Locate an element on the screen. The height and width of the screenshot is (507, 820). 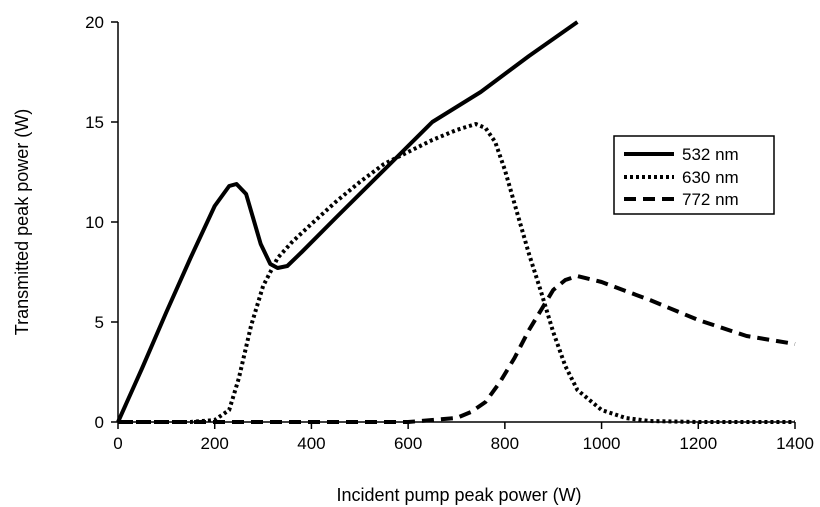
y-axis-ticks: 0 5 10 15 20 is located at coordinates (101, 222).